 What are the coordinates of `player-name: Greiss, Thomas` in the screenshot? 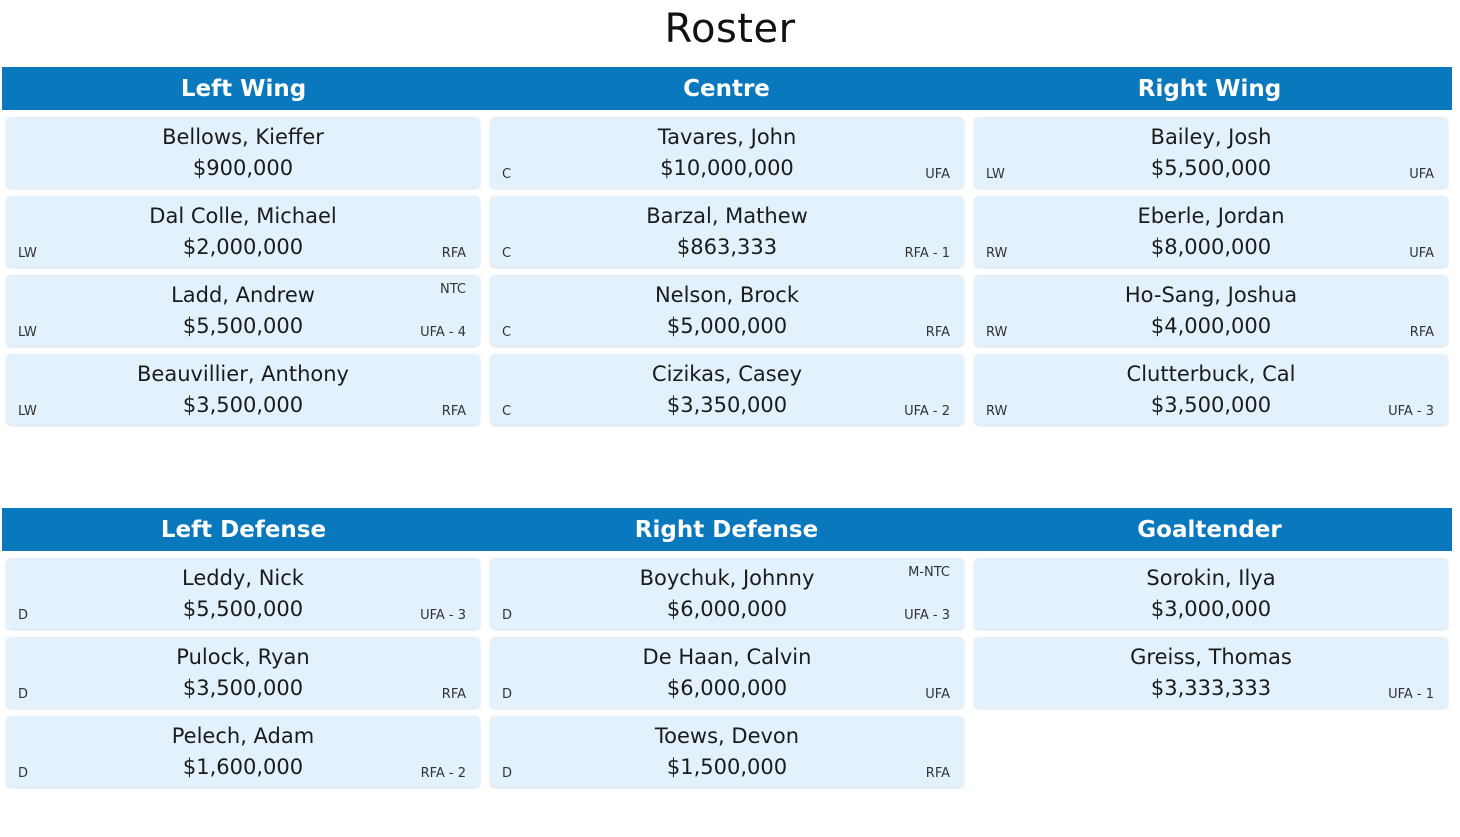 It's located at (1211, 657).